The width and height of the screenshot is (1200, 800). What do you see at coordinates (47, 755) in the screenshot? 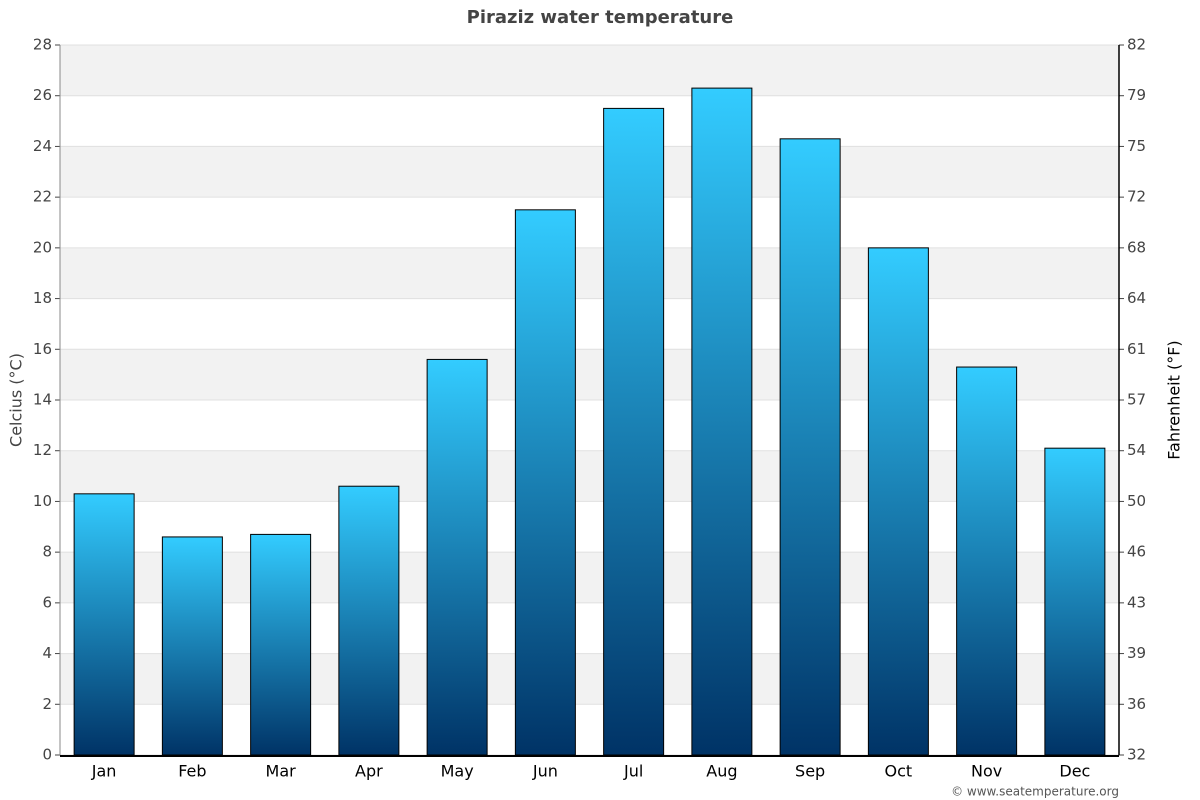
I see `y-tick-label: 0` at bounding box center [47, 755].